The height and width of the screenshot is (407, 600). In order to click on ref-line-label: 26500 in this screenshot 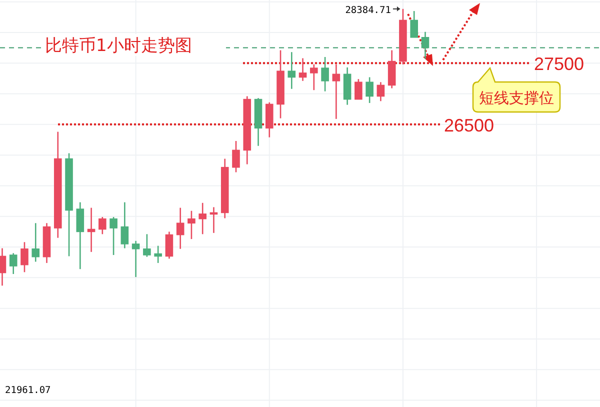, I will do `click(469, 125)`.